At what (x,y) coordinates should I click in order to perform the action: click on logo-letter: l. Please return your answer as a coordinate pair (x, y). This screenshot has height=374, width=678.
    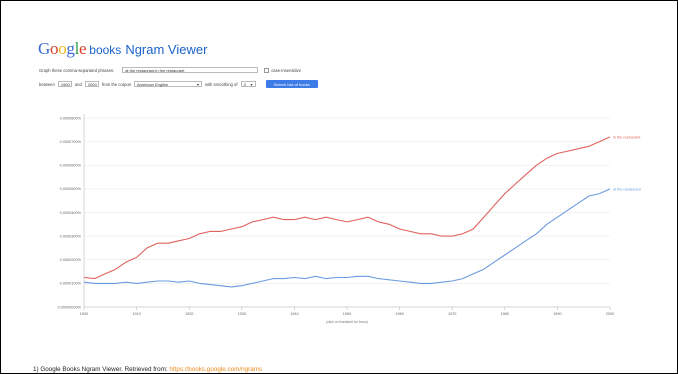
    Looking at the image, I should click on (77, 48).